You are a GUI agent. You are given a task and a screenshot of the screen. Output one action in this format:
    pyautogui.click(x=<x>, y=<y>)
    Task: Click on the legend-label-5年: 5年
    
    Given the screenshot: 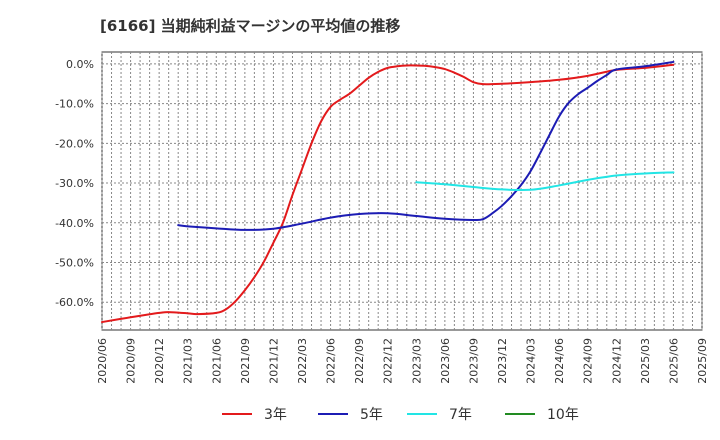 What is the action you would take?
    pyautogui.click(x=371, y=415)
    